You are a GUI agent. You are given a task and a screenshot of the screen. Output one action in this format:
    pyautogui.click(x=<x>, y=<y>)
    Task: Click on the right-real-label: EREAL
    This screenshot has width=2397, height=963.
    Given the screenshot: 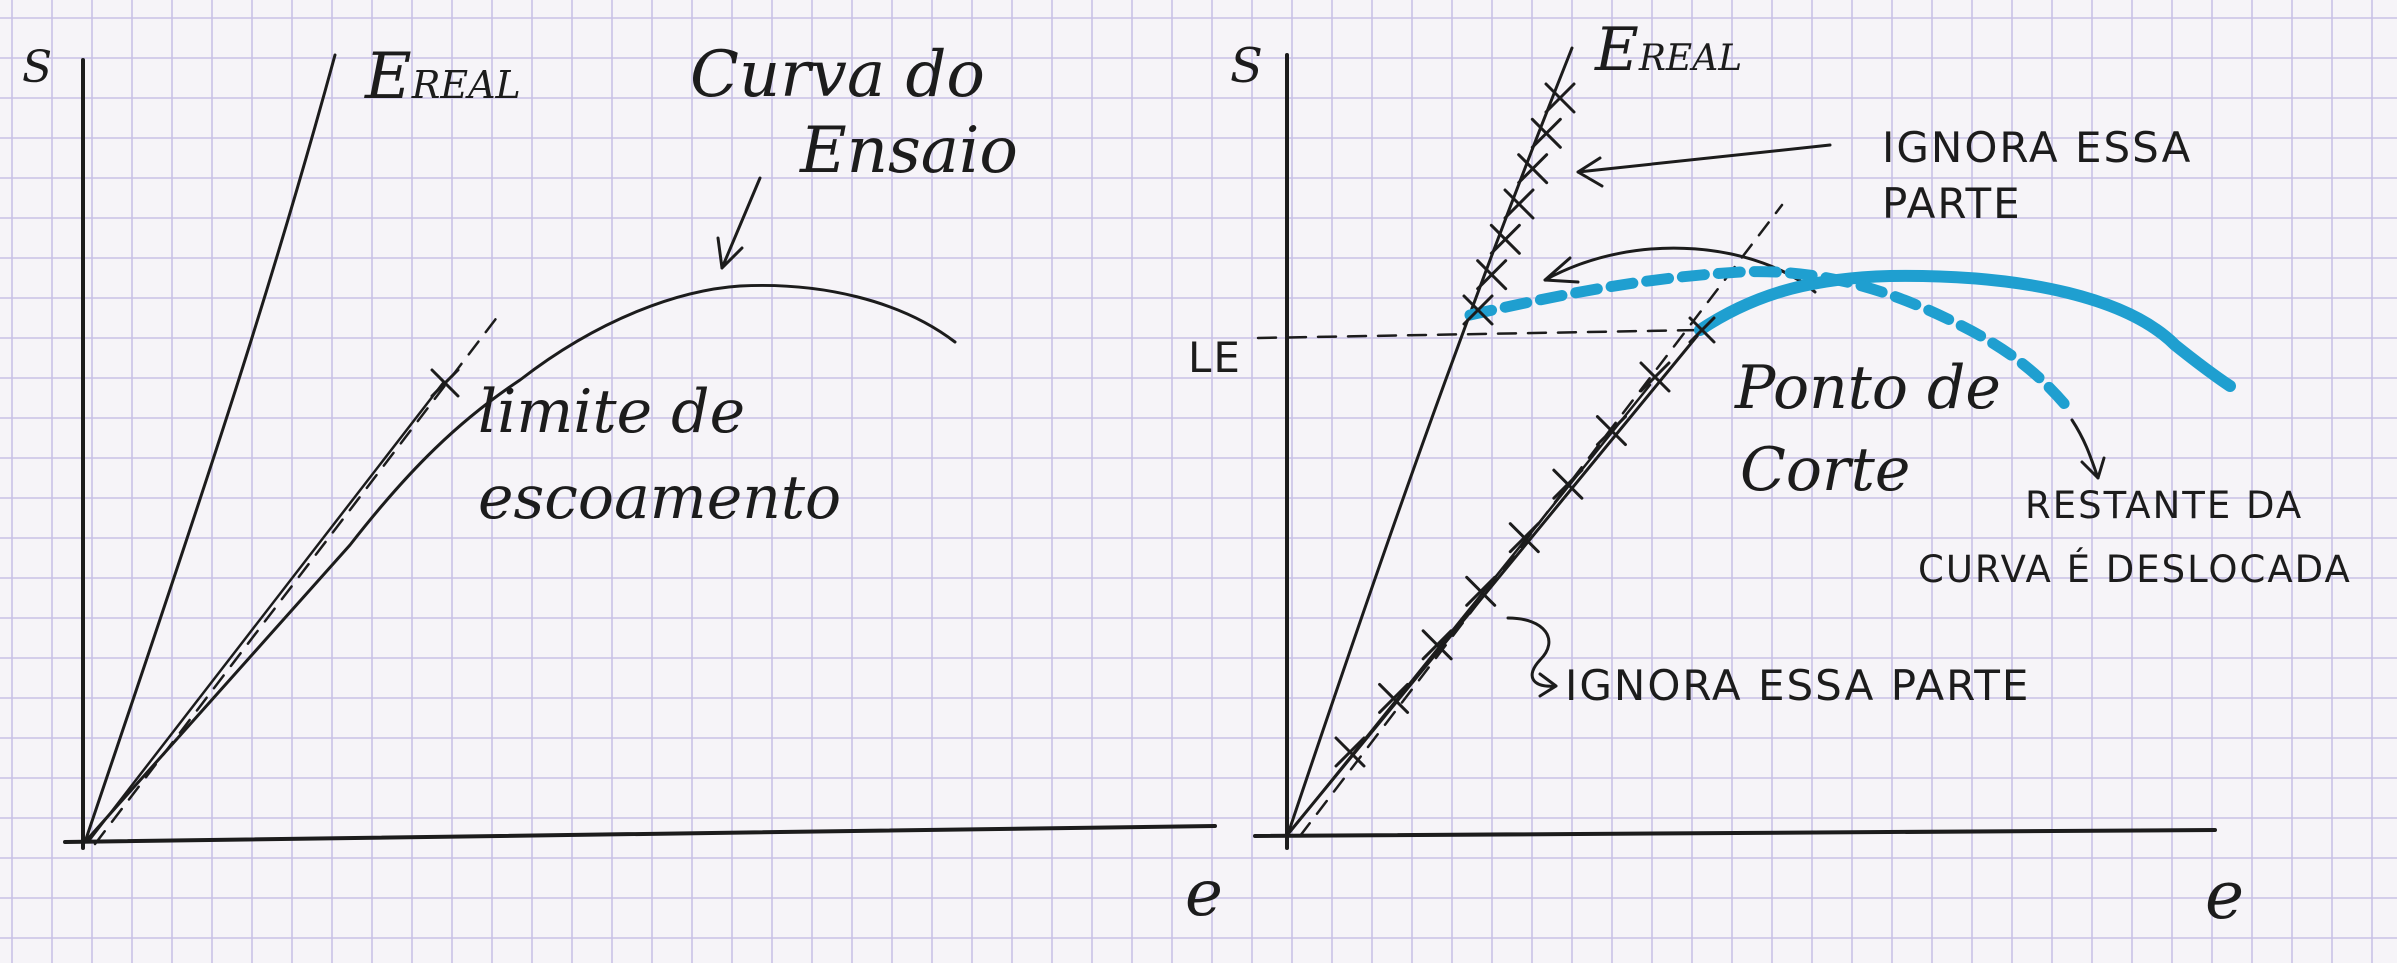 What is the action you would take?
    pyautogui.click(x=1668, y=50)
    